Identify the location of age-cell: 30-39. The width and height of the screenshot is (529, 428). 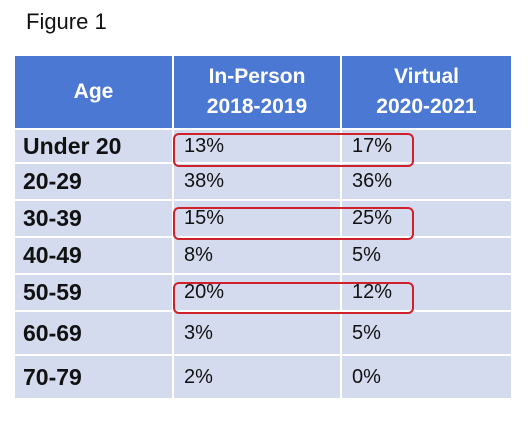
(94, 218).